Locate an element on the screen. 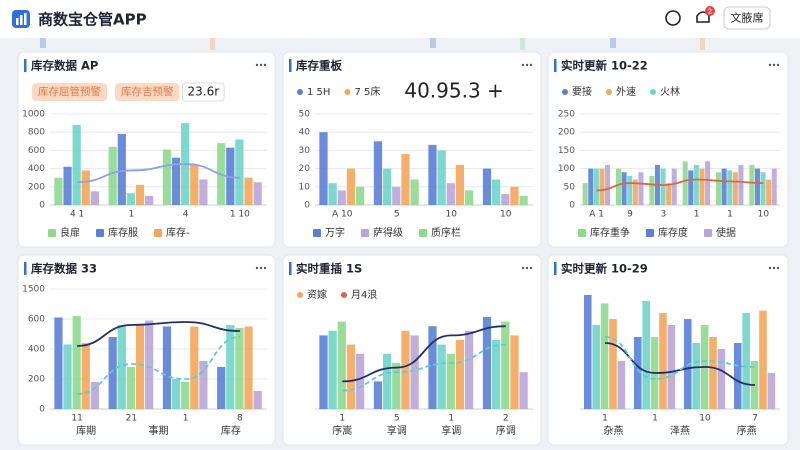 This screenshot has width=800, height=450. y-tick-label: 20 is located at coordinates (305, 169).